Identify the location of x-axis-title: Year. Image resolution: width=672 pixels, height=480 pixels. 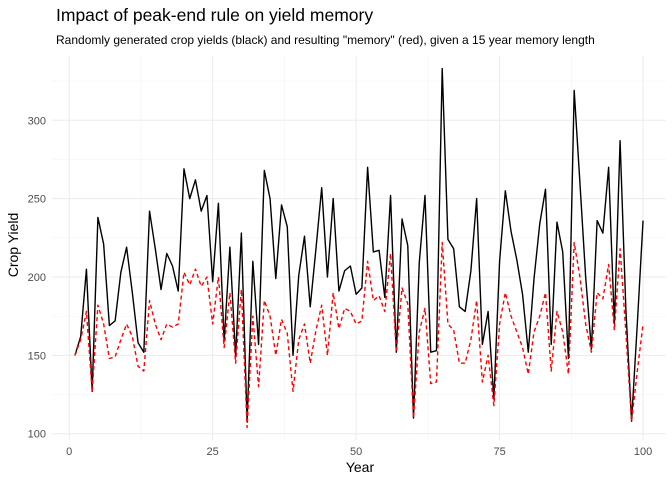
(360, 467).